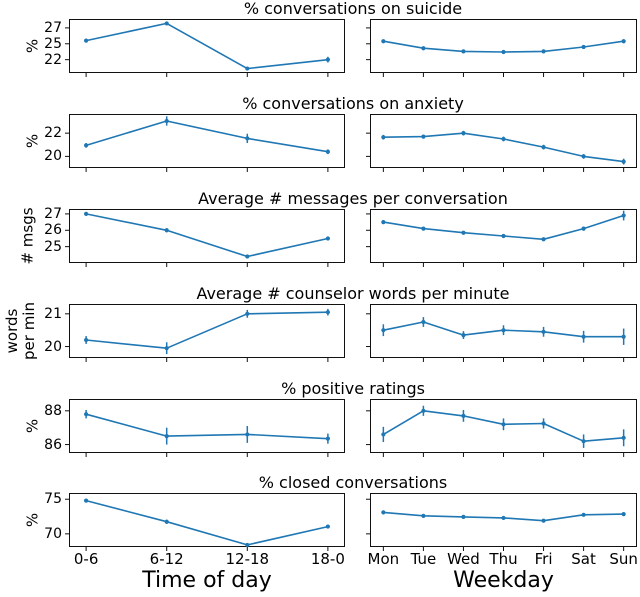 Image resolution: width=640 pixels, height=597 pixels. I want to click on x-axis-label-right: Weekday, so click(503, 580).